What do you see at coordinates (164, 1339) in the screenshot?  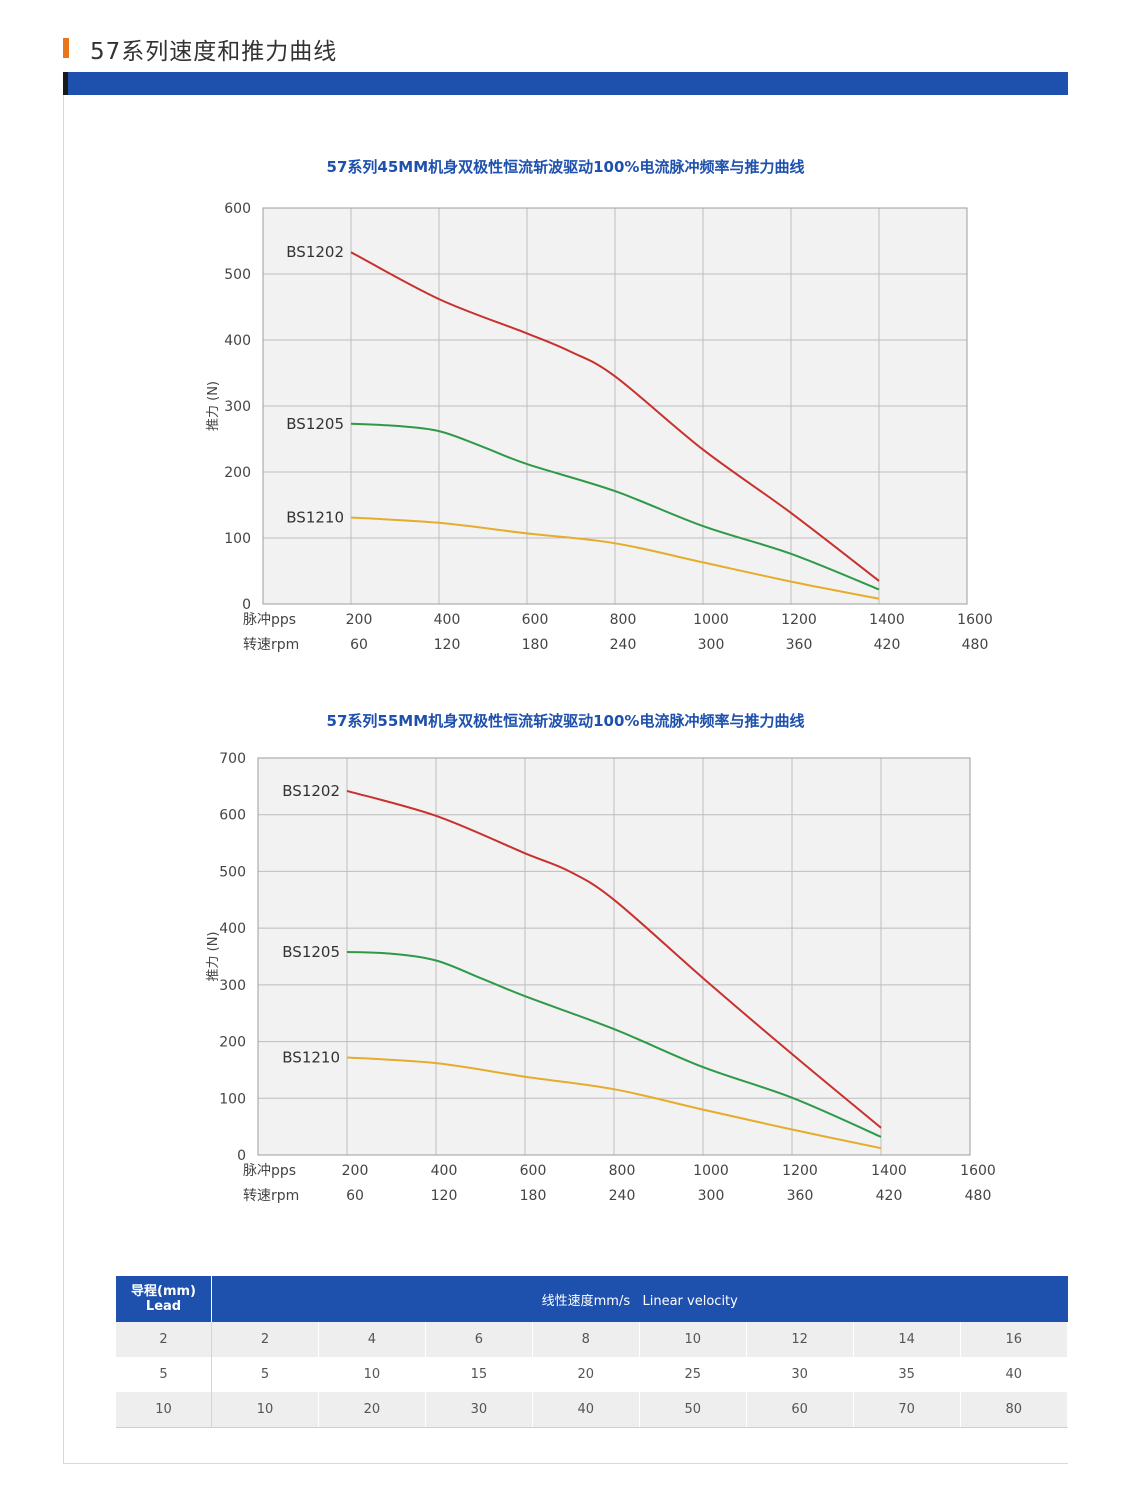 I see `lead-cell: 2` at bounding box center [164, 1339].